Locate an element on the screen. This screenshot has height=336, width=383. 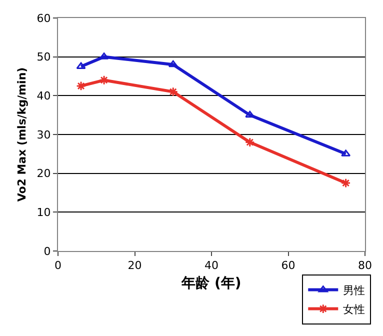
y-tick-label: 50 is located at coordinates (43, 57).